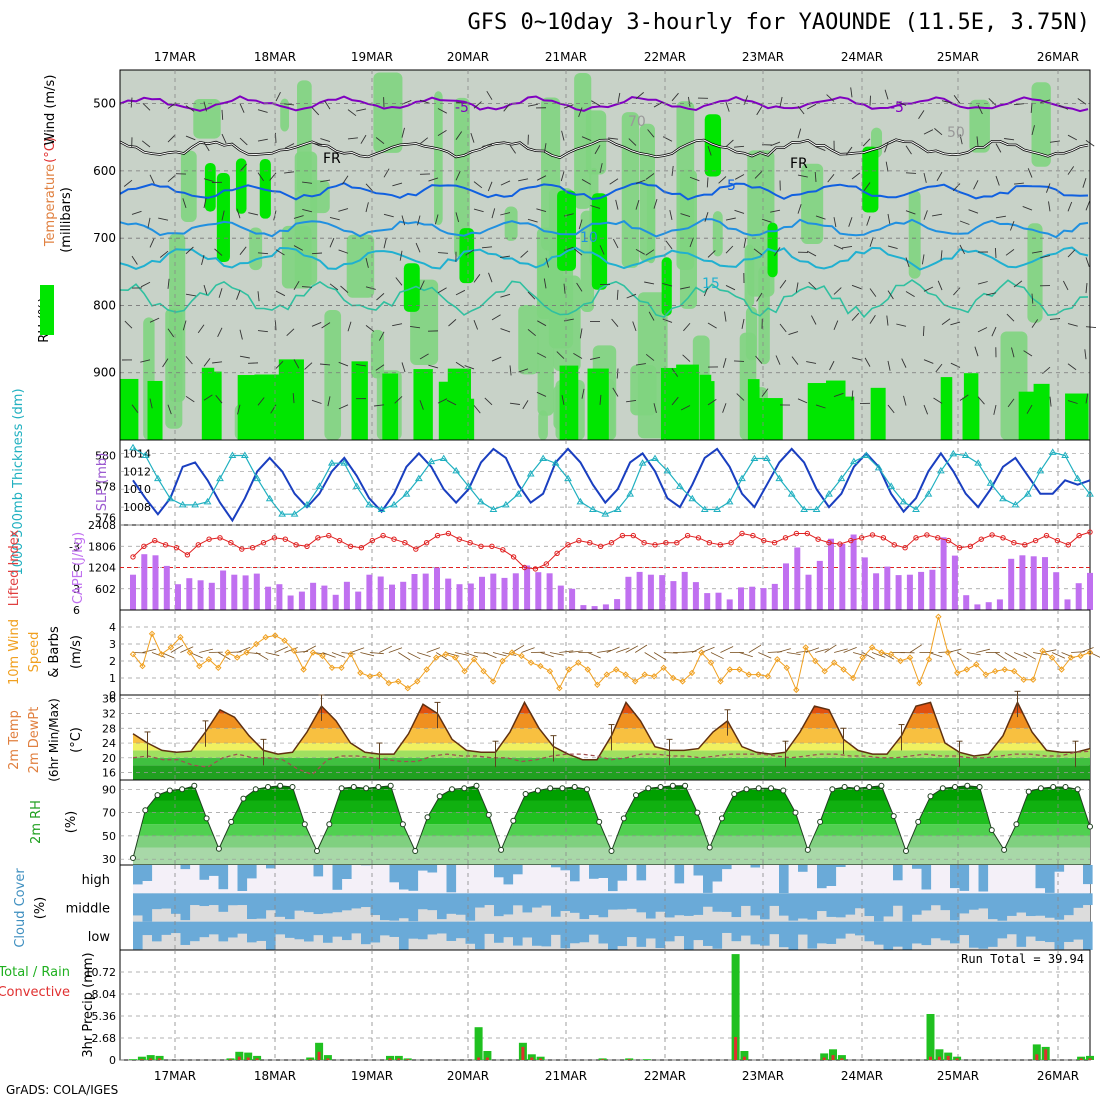  I want to click on y-tick-label: 5.36, so click(104, 1016).